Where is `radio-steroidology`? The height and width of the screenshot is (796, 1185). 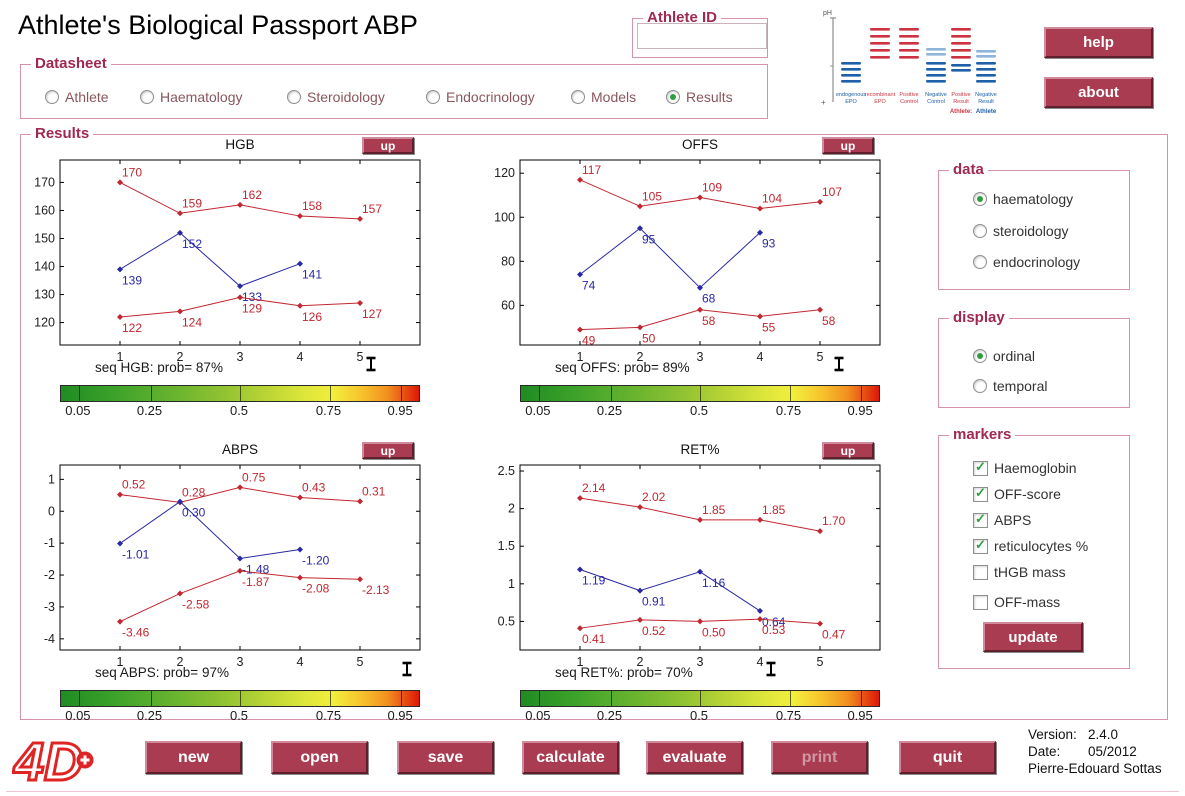
radio-steroidology is located at coordinates (294, 97).